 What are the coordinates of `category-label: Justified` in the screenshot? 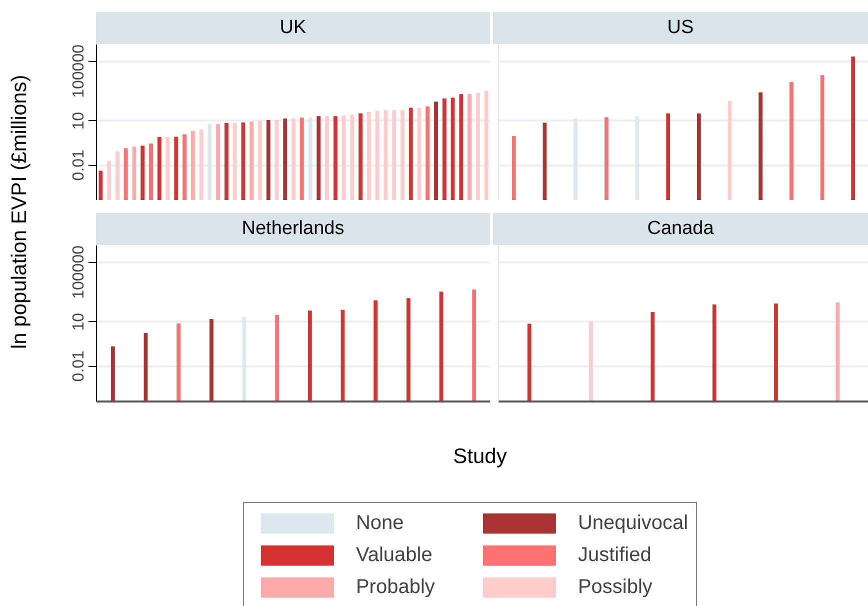 It's located at (615, 555).